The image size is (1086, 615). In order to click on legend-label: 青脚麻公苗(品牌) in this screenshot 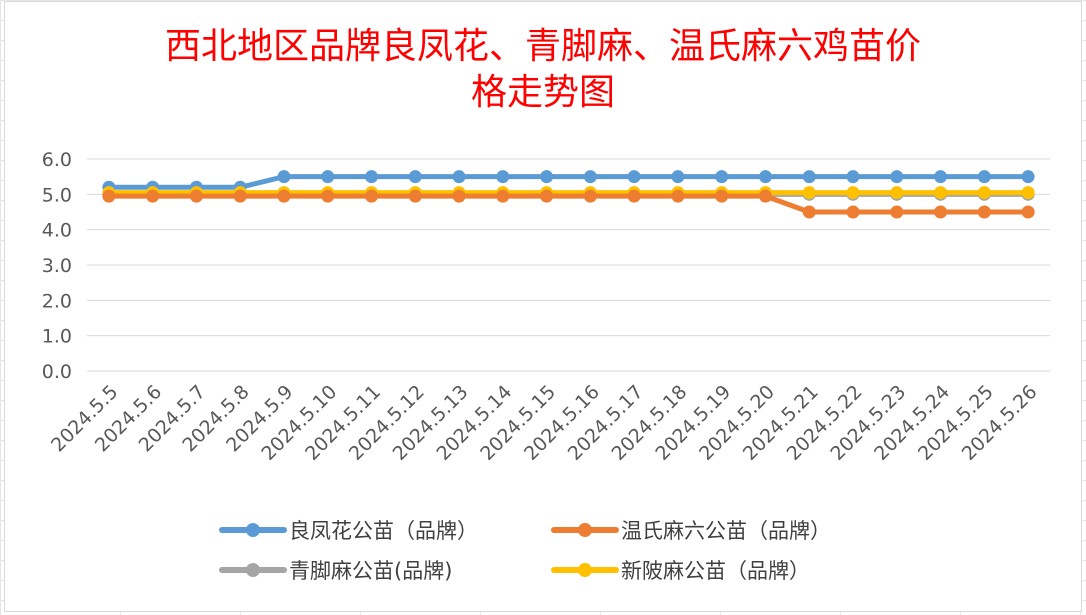, I will do `click(371, 571)`.